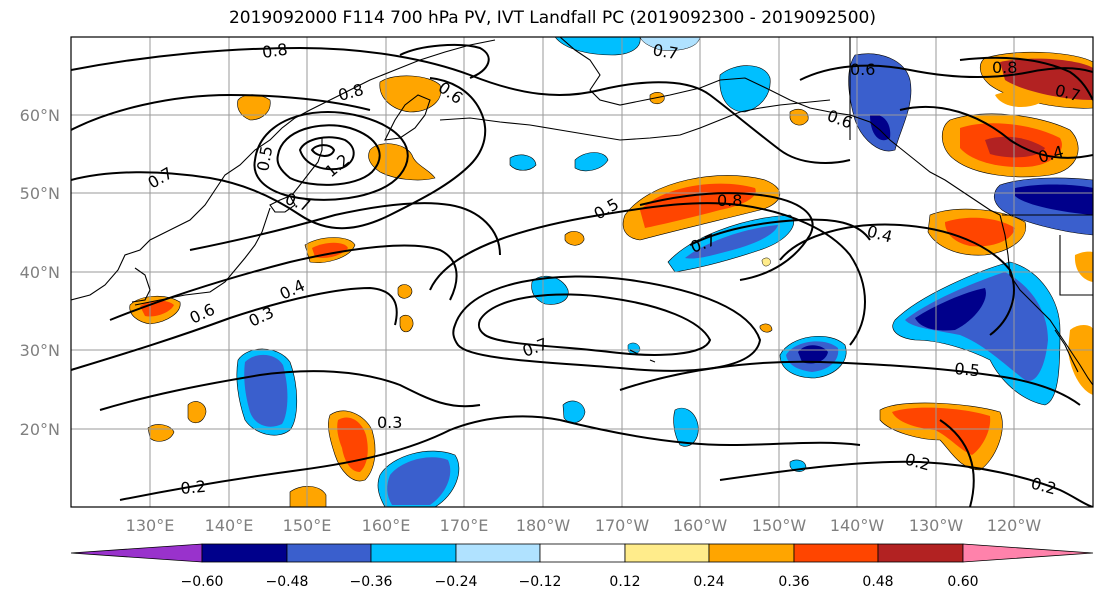 This screenshot has width=1105, height=601. Describe the element at coordinates (708, 582) in the screenshot. I see `colorbar-tick: 0.24` at that location.